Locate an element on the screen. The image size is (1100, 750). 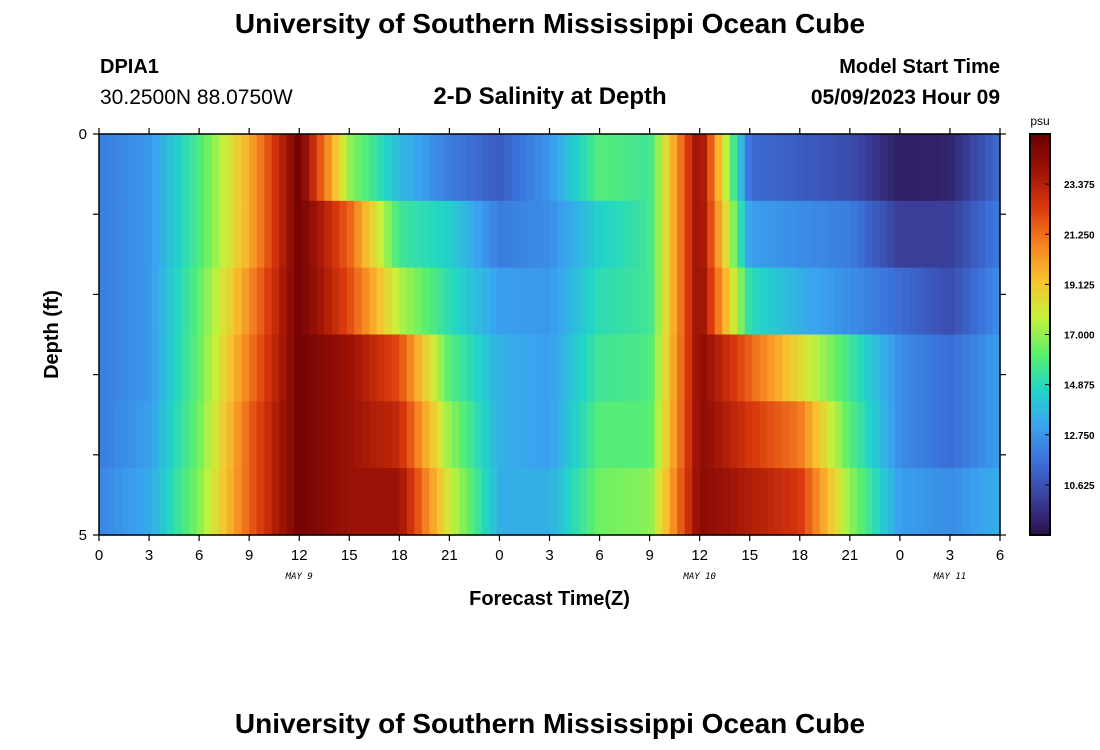
colorbar-unit-label: psu is located at coordinates (1039, 121).